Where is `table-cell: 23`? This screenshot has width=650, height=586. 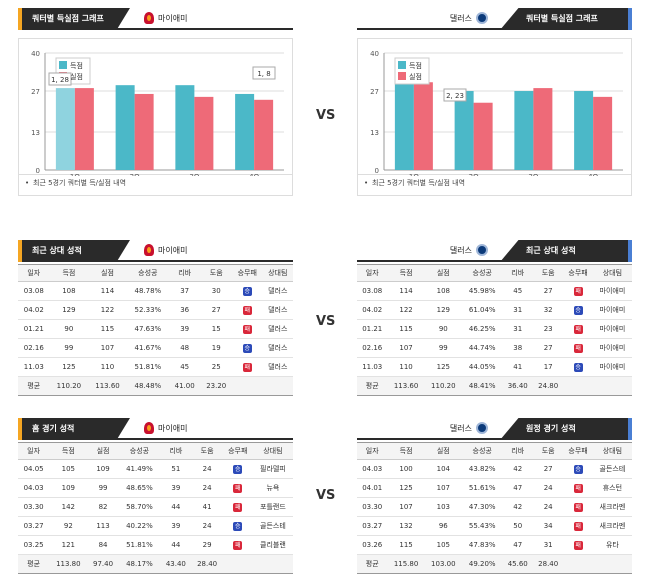 table-cell: 23 is located at coordinates (548, 329).